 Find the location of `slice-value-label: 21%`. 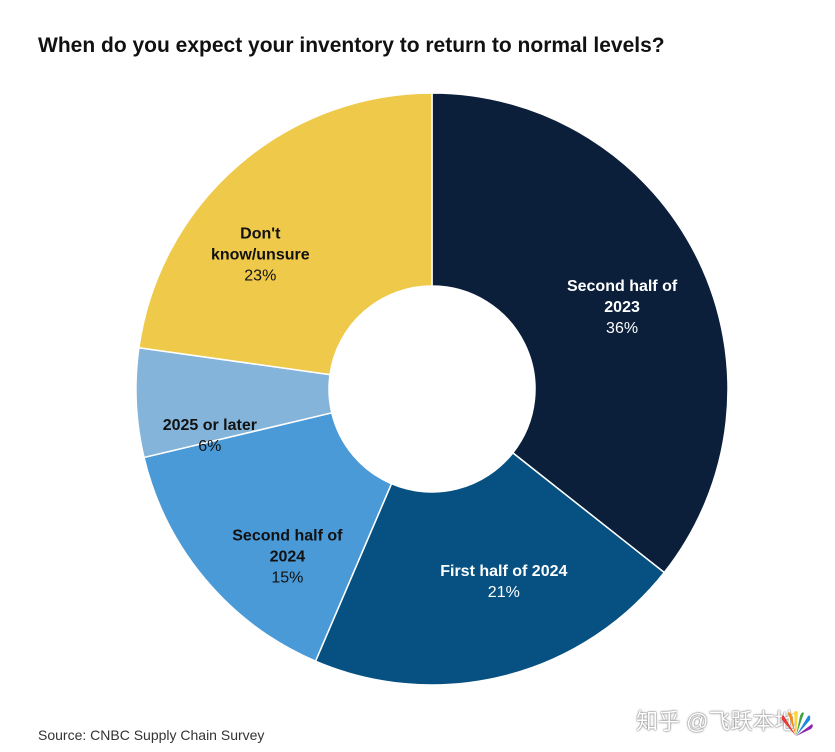

slice-value-label: 21% is located at coordinates (504, 592).